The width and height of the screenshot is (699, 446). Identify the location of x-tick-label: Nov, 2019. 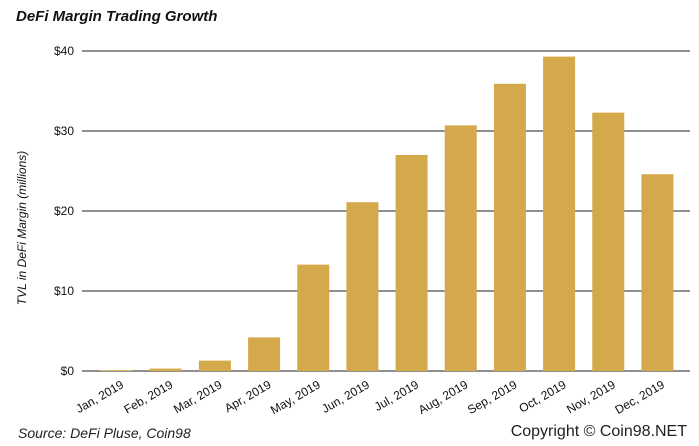
(591, 396).